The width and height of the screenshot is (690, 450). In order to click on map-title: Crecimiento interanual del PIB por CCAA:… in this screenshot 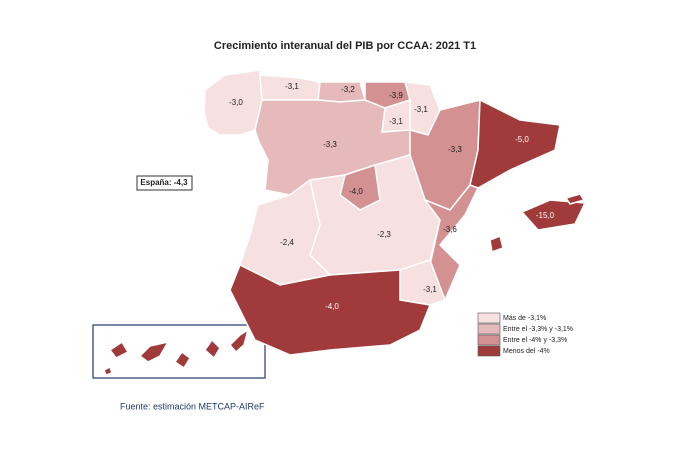, I will do `click(345, 46)`.